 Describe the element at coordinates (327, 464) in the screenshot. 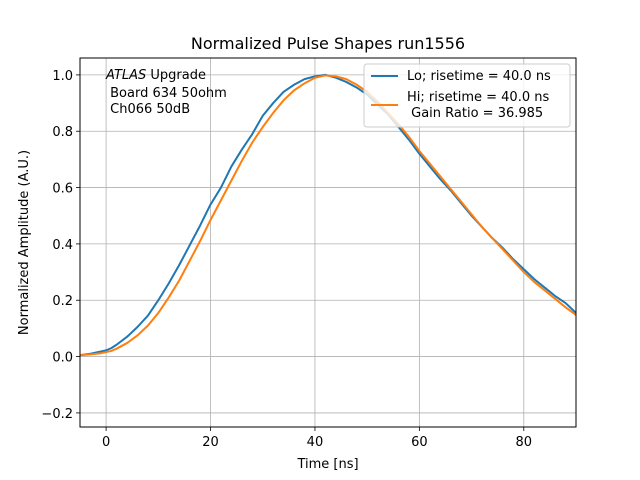

I see `x-axis-label: Time [ns]` at that location.